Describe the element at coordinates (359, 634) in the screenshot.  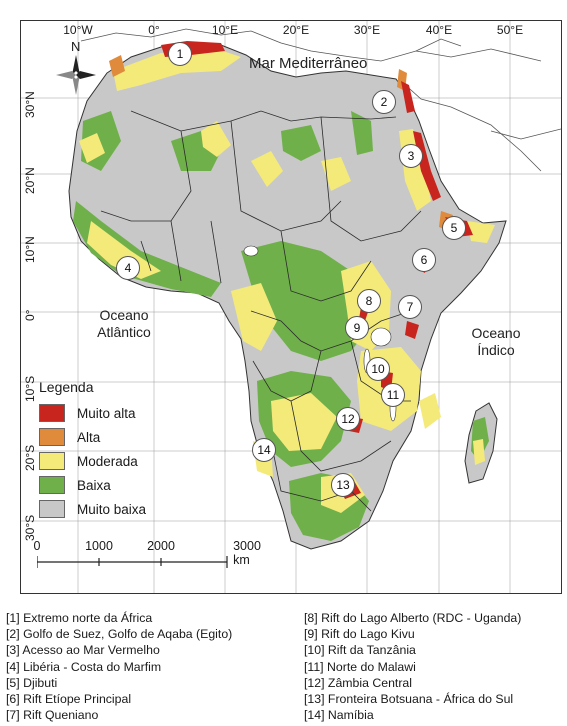
I see `caption-item: [9] Rift do Lago Kivu` at that location.